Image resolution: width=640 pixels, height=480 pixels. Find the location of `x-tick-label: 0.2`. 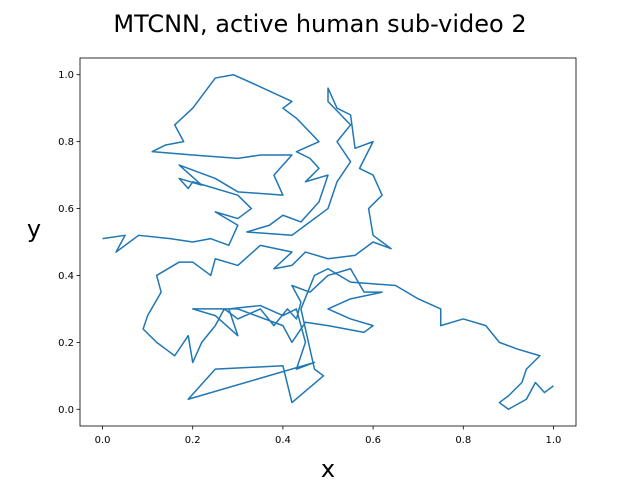

x-tick-label: 0.2 is located at coordinates (193, 440).